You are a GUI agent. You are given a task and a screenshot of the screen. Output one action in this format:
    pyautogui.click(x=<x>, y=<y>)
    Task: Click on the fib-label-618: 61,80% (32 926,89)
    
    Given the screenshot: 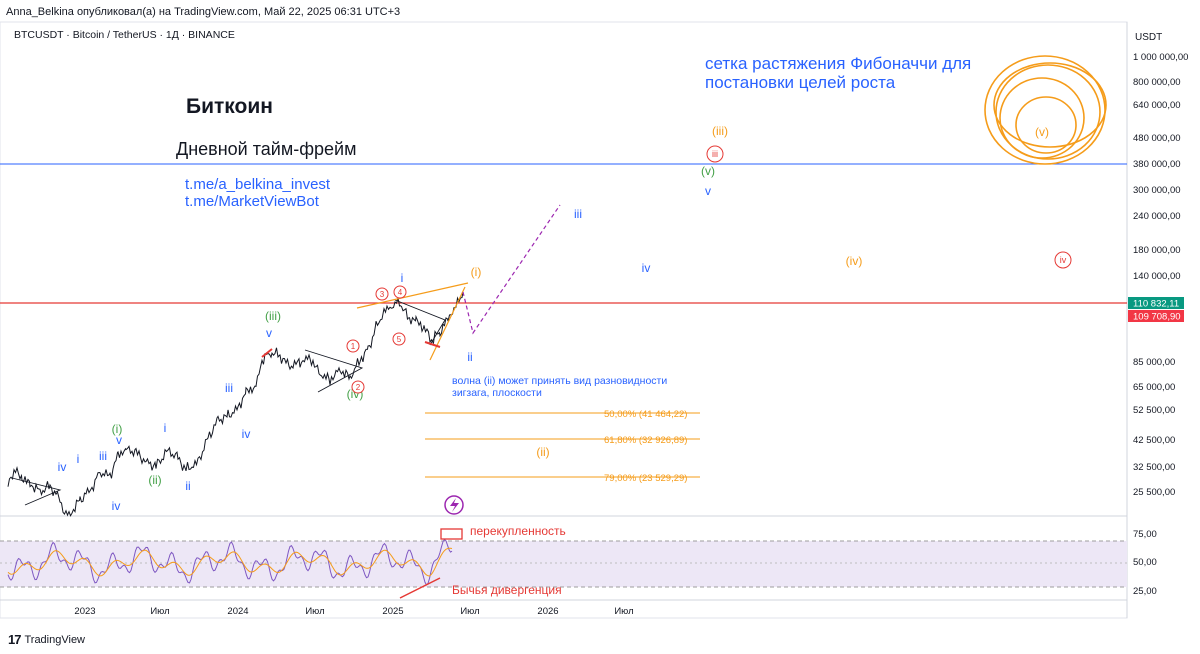 What is the action you would take?
    pyautogui.click(x=645, y=440)
    